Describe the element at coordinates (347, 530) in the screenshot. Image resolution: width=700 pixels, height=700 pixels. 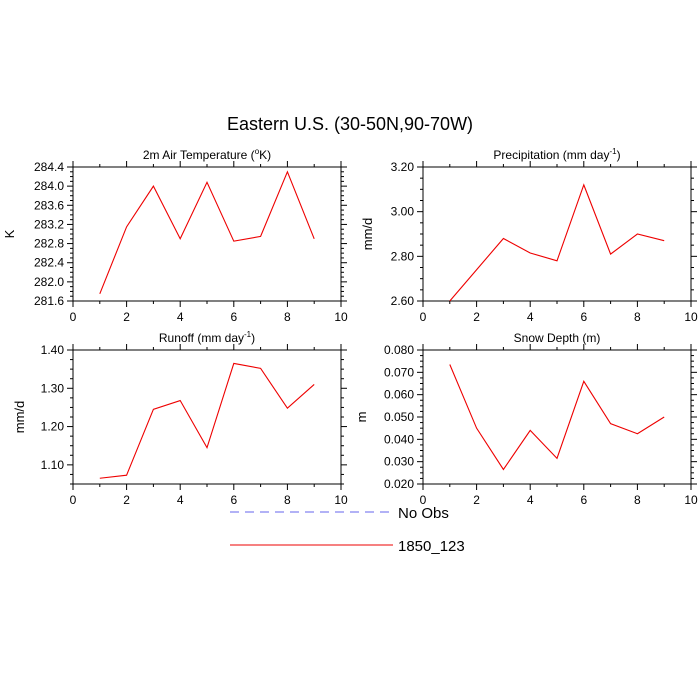
I see `legend: No Obs 1850_123` at that location.